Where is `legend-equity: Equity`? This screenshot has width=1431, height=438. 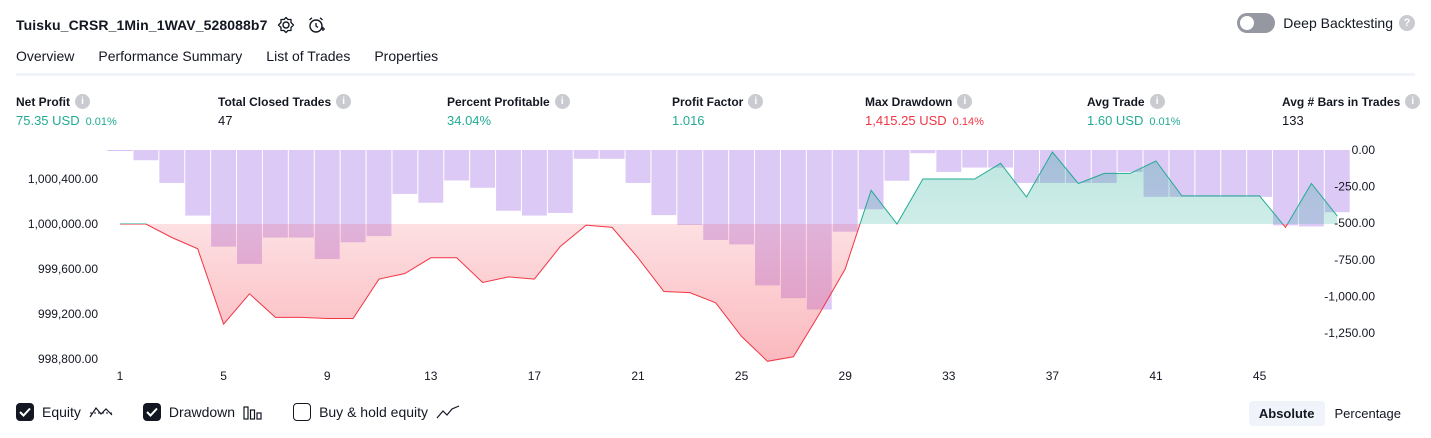 legend-equity: Equity is located at coordinates (64, 412).